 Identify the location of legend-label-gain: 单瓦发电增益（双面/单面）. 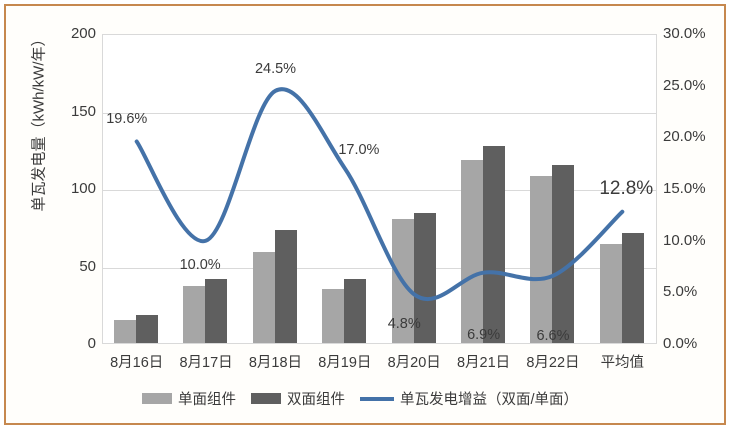
(489, 400).